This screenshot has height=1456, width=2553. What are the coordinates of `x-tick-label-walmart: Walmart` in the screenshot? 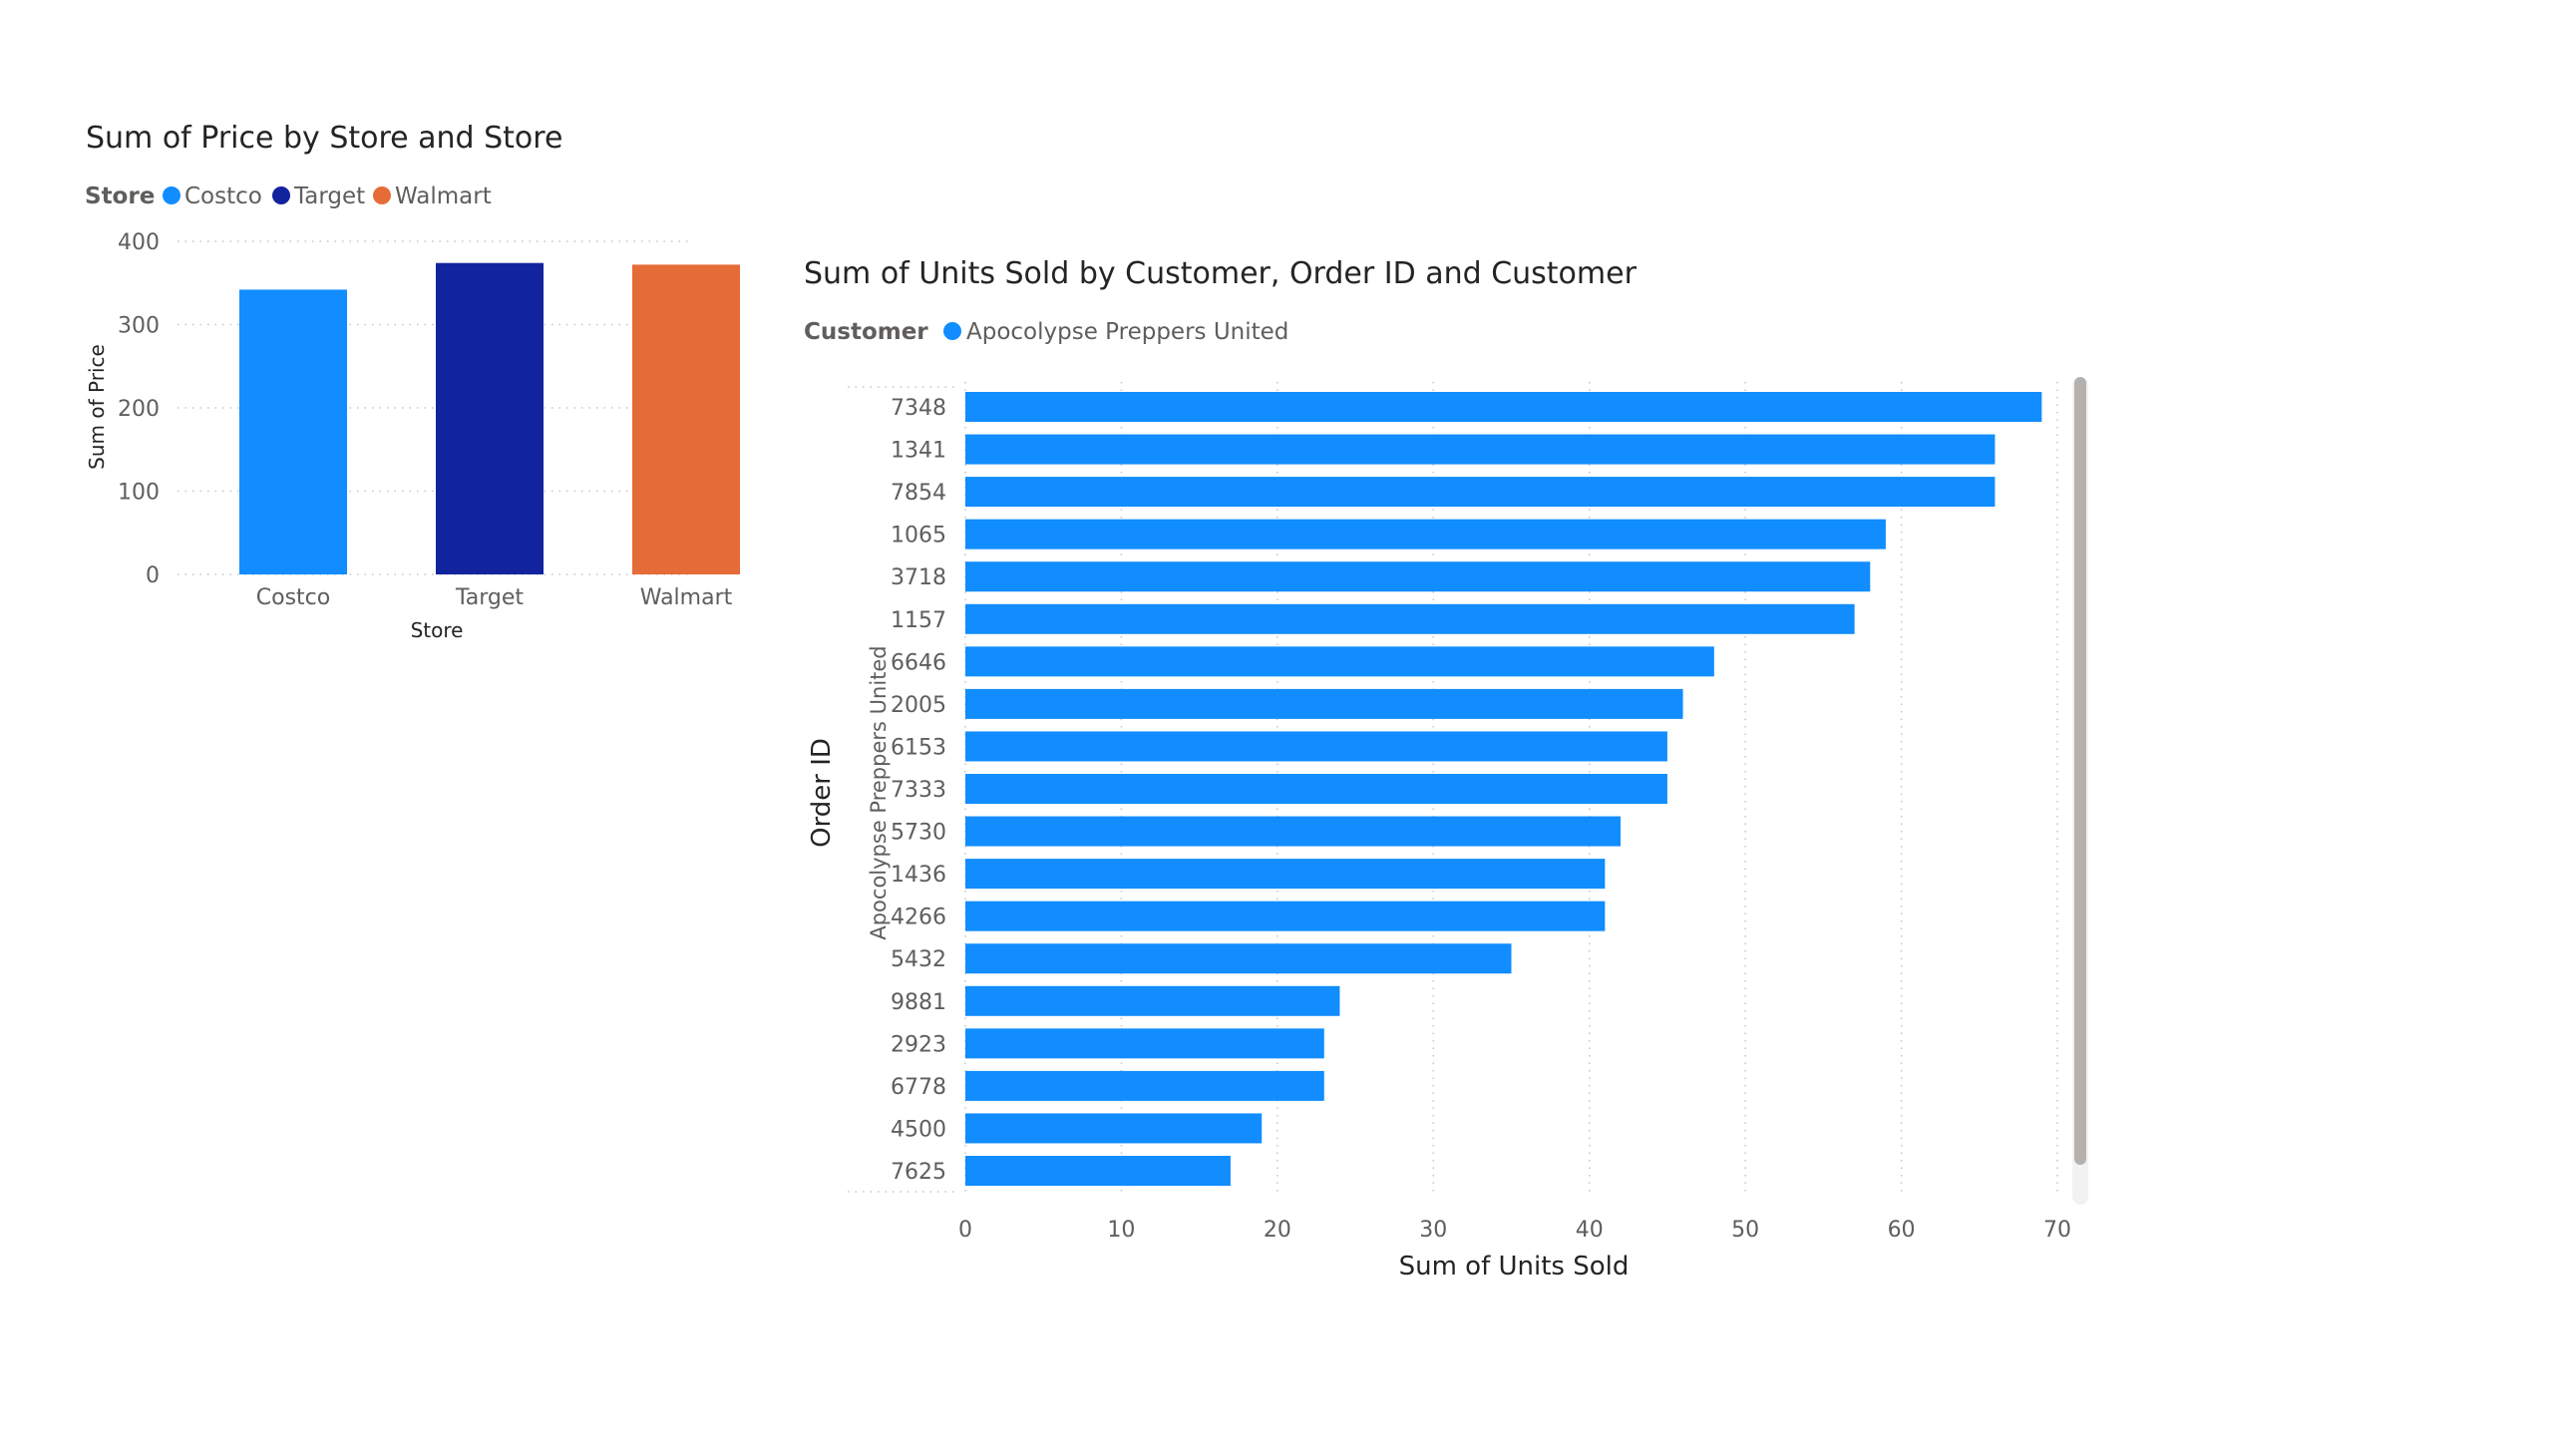 It's located at (687, 597).